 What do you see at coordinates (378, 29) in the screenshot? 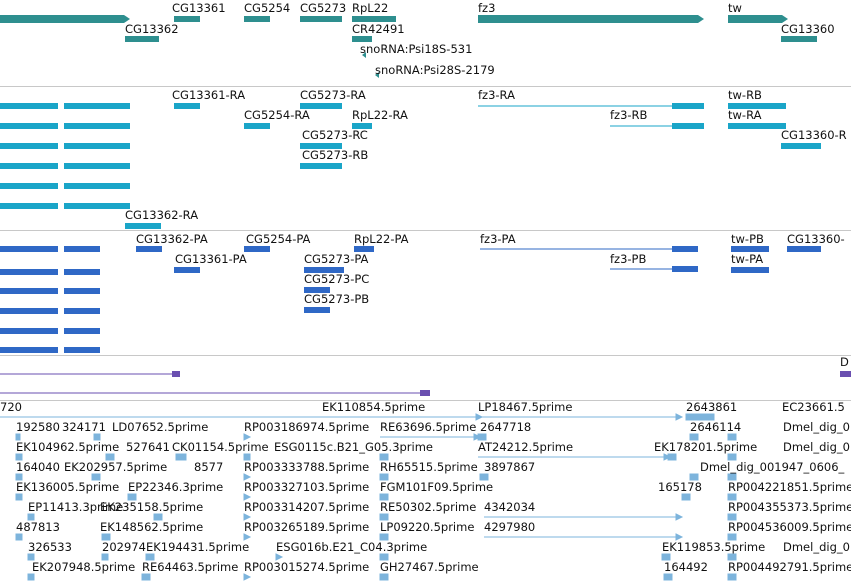
I see `gene-label-CR42491: CR42491` at bounding box center [378, 29].